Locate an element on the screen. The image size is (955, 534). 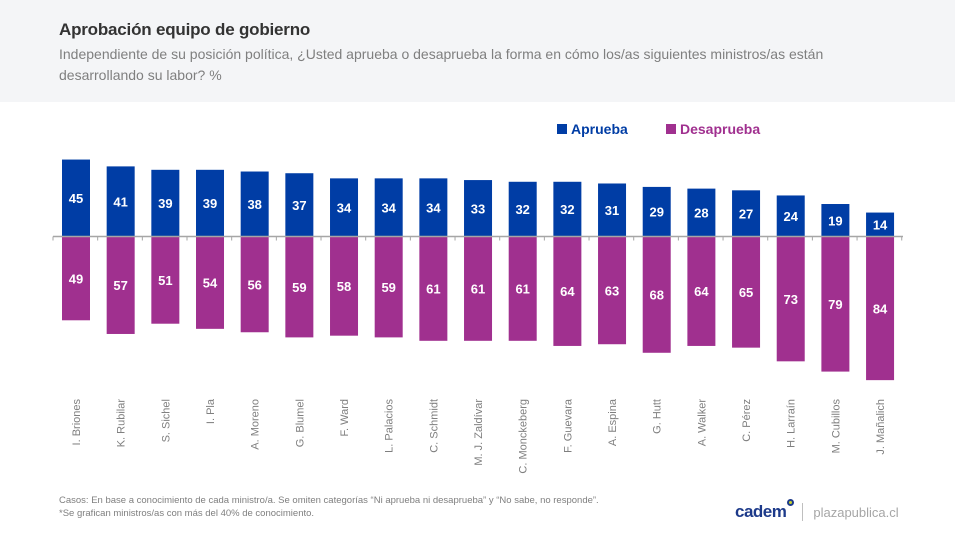
data-label-desaprueba: 65 is located at coordinates (746, 292).